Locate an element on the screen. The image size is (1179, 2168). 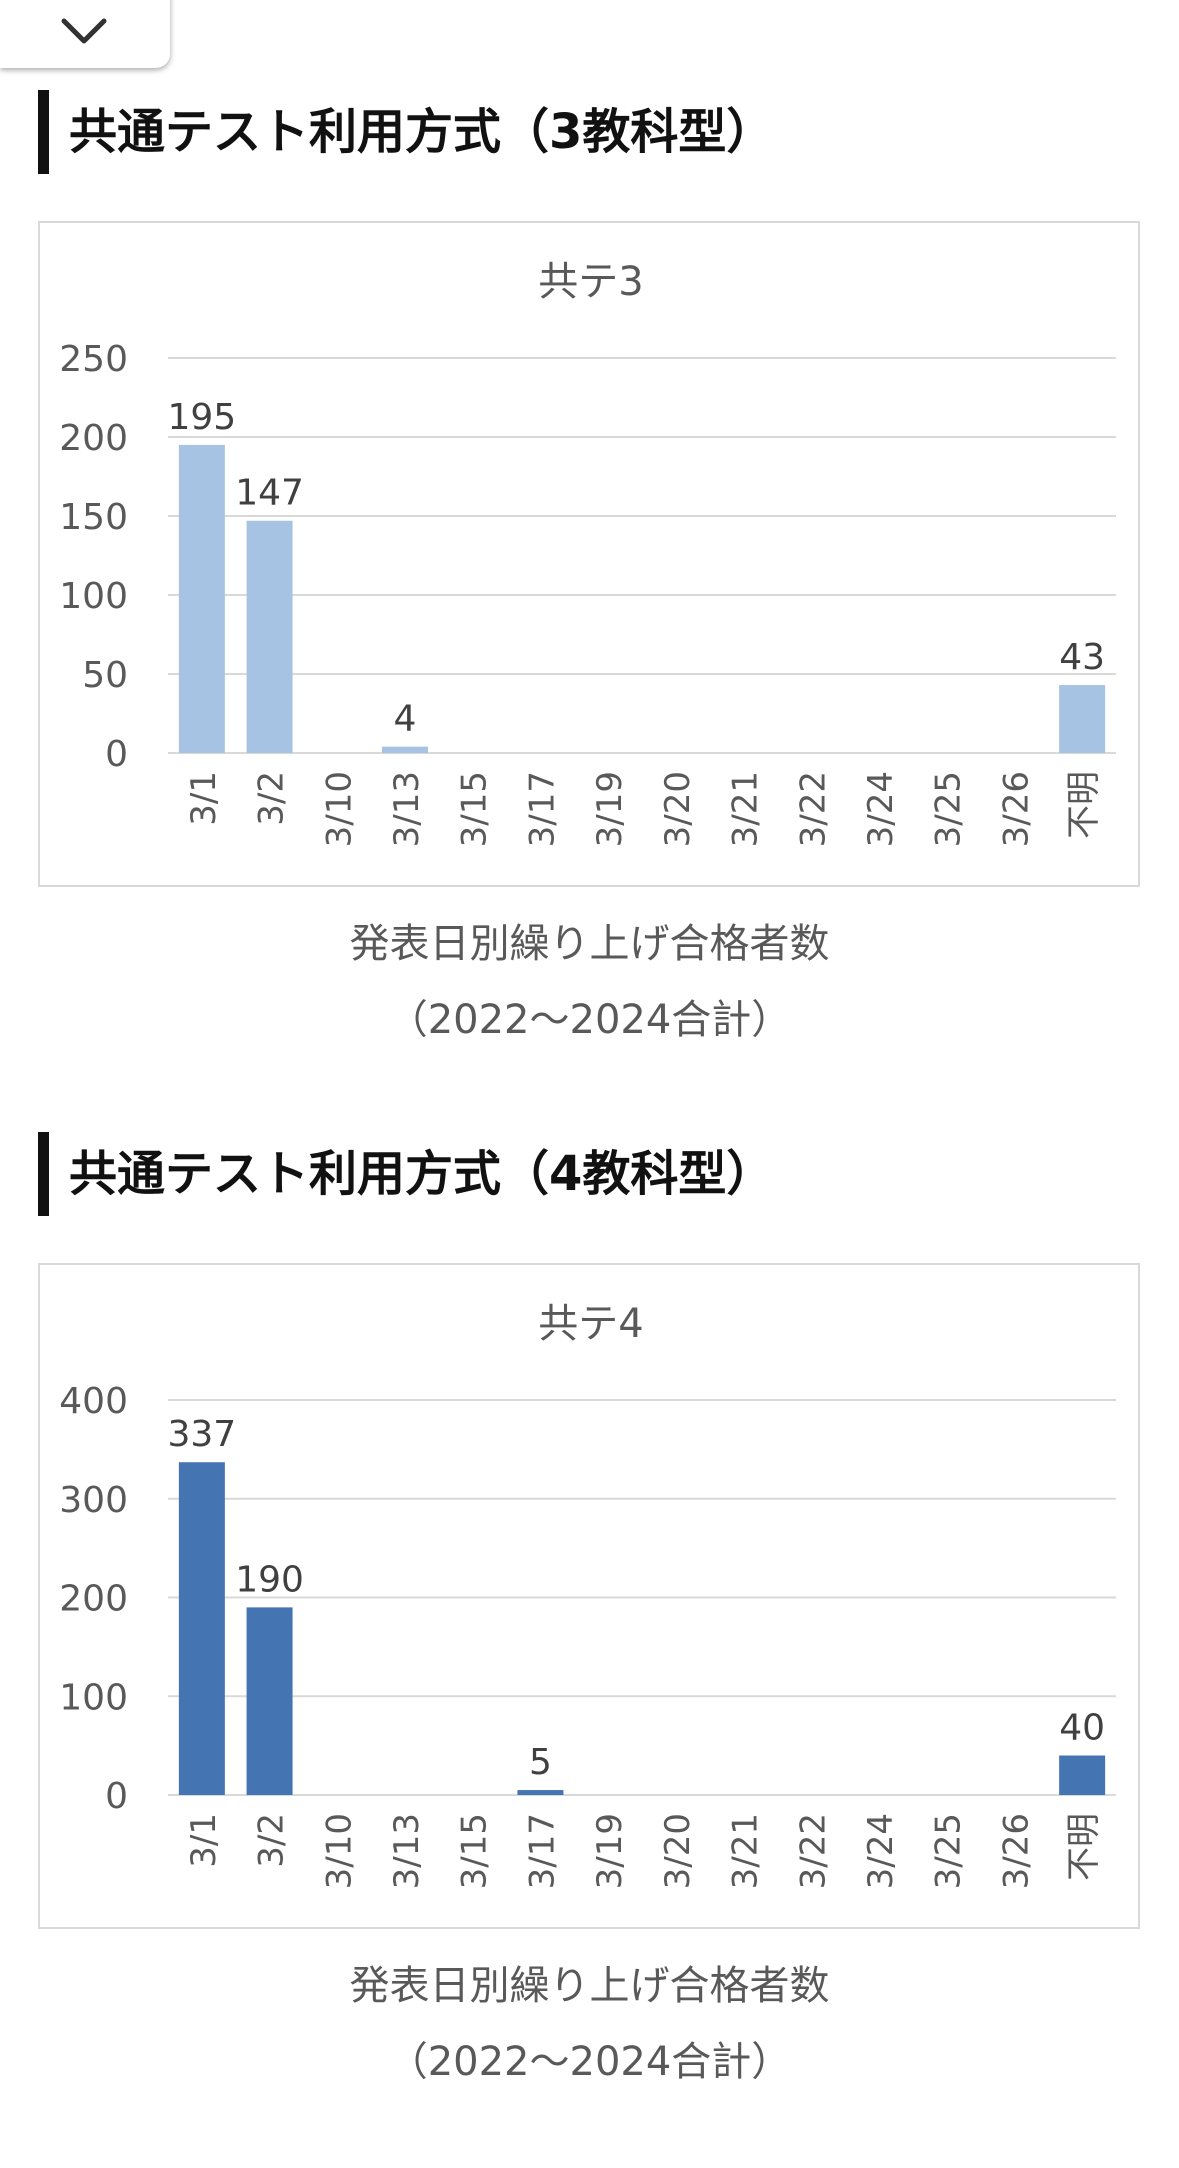
data-label: 40 is located at coordinates (1082, 1728).